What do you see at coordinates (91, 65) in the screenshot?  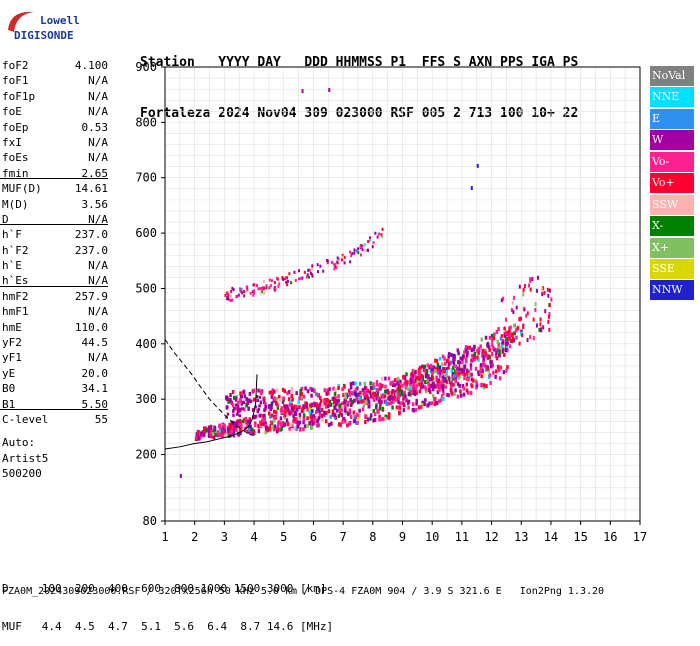 I see `param-value: 4.100` at bounding box center [91, 65].